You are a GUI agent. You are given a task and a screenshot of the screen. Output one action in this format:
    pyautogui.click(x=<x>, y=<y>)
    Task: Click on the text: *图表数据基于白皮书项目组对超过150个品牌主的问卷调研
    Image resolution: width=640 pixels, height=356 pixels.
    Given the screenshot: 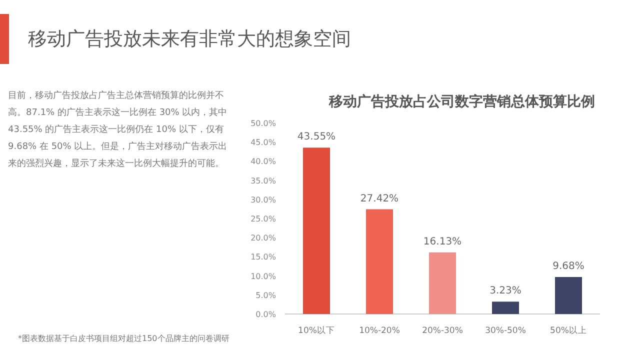 What is the action you would take?
    pyautogui.click(x=124, y=338)
    